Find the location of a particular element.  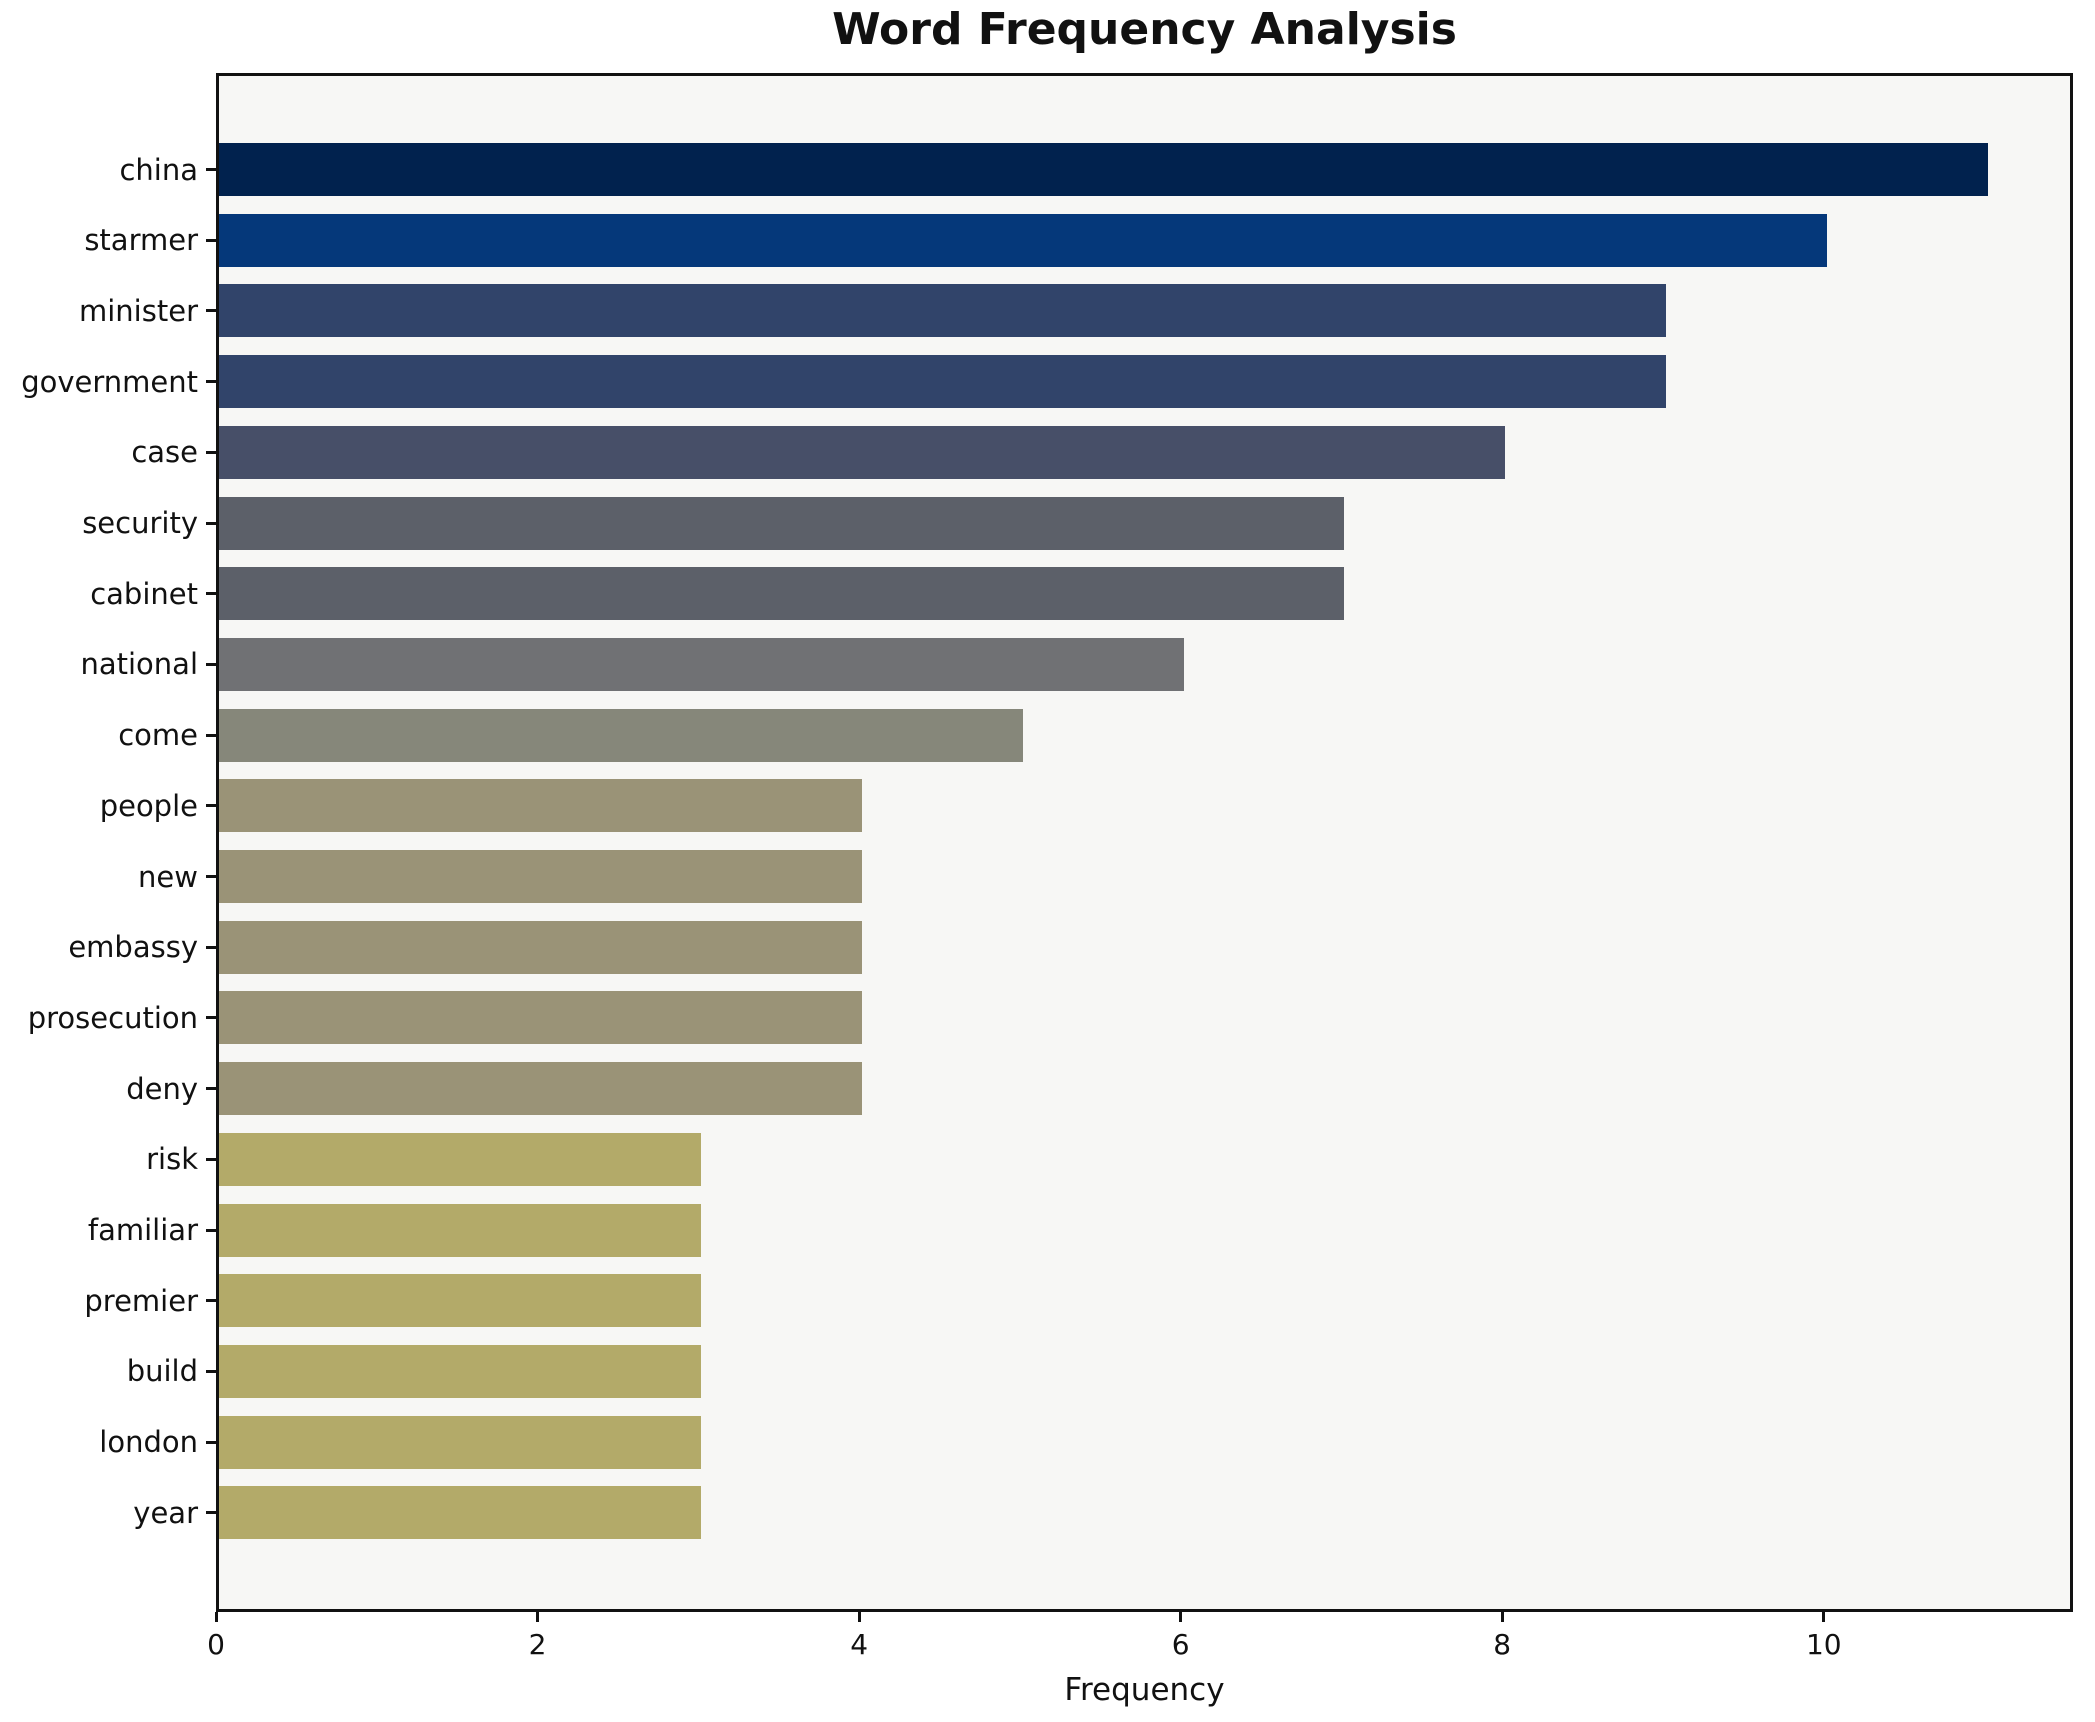

y-tick-label-government: government is located at coordinates (109, 381).